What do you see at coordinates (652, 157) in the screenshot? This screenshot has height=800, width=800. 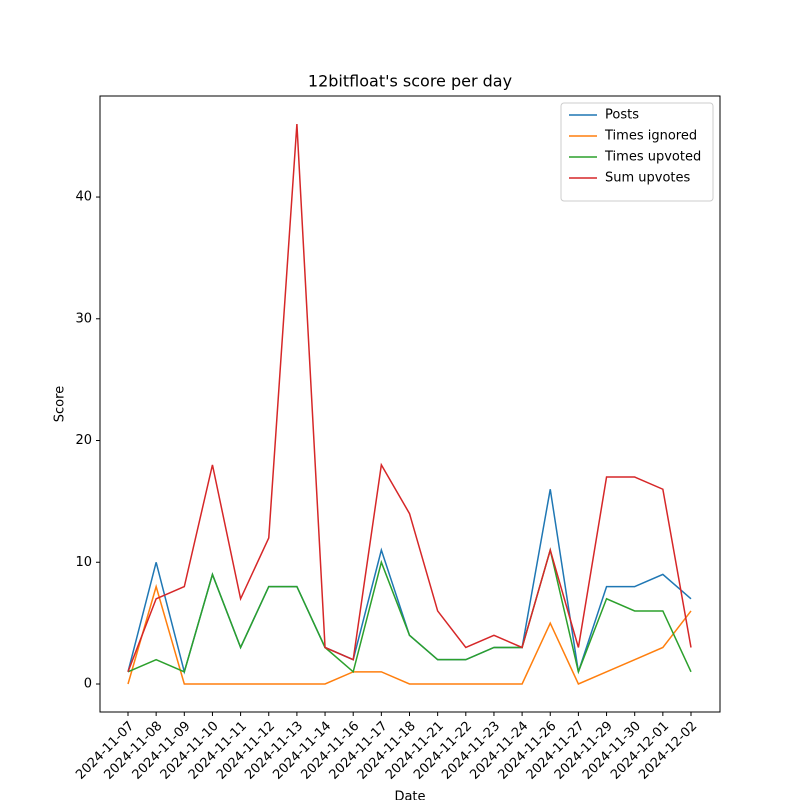 I see `legend-label: Times upvoted` at bounding box center [652, 157].